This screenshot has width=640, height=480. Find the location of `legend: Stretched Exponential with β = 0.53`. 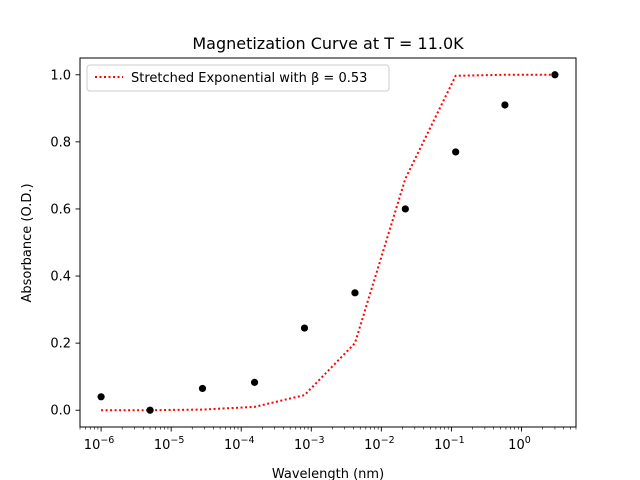

legend: Stretched Exponential with β = 0.53 is located at coordinates (238, 78).